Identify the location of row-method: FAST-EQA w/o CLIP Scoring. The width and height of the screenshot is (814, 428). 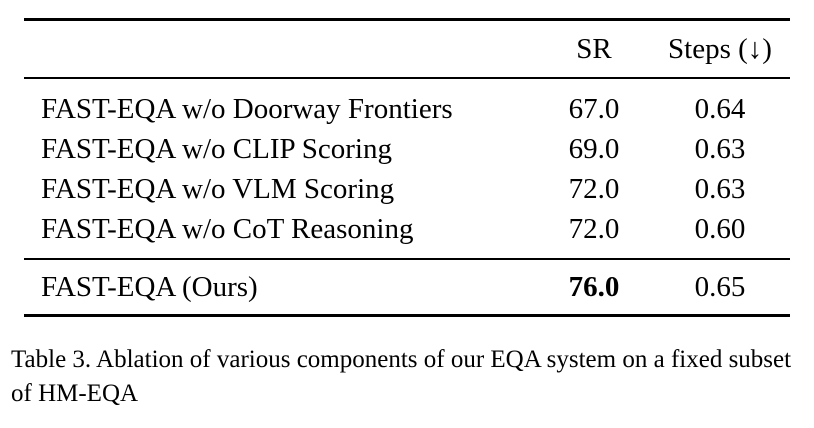
(216, 148).